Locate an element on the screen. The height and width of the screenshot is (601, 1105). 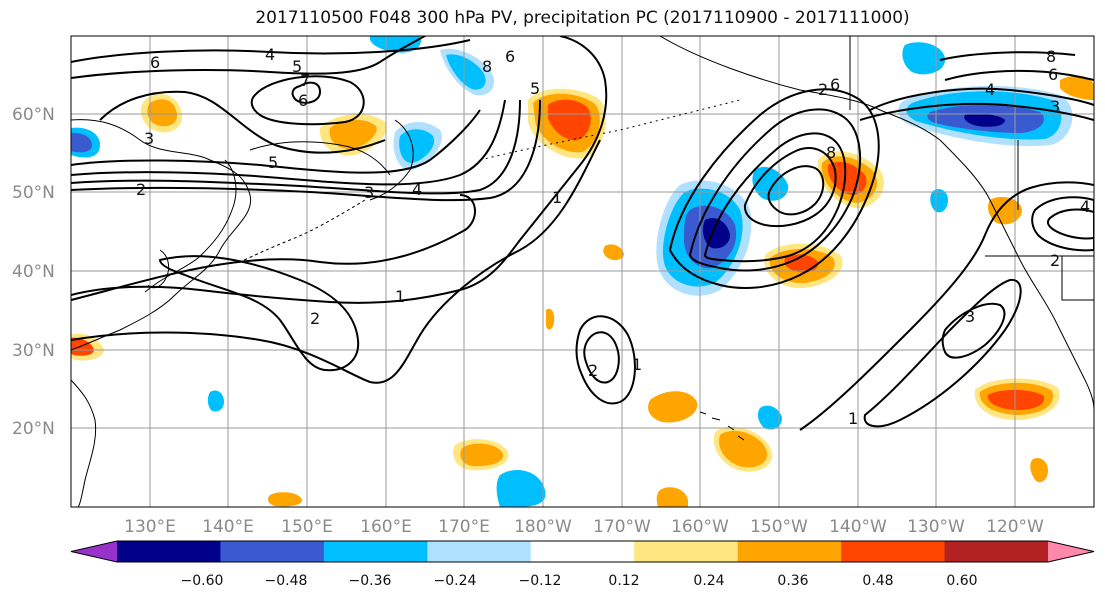
lon-label: 160°E is located at coordinates (386, 527).